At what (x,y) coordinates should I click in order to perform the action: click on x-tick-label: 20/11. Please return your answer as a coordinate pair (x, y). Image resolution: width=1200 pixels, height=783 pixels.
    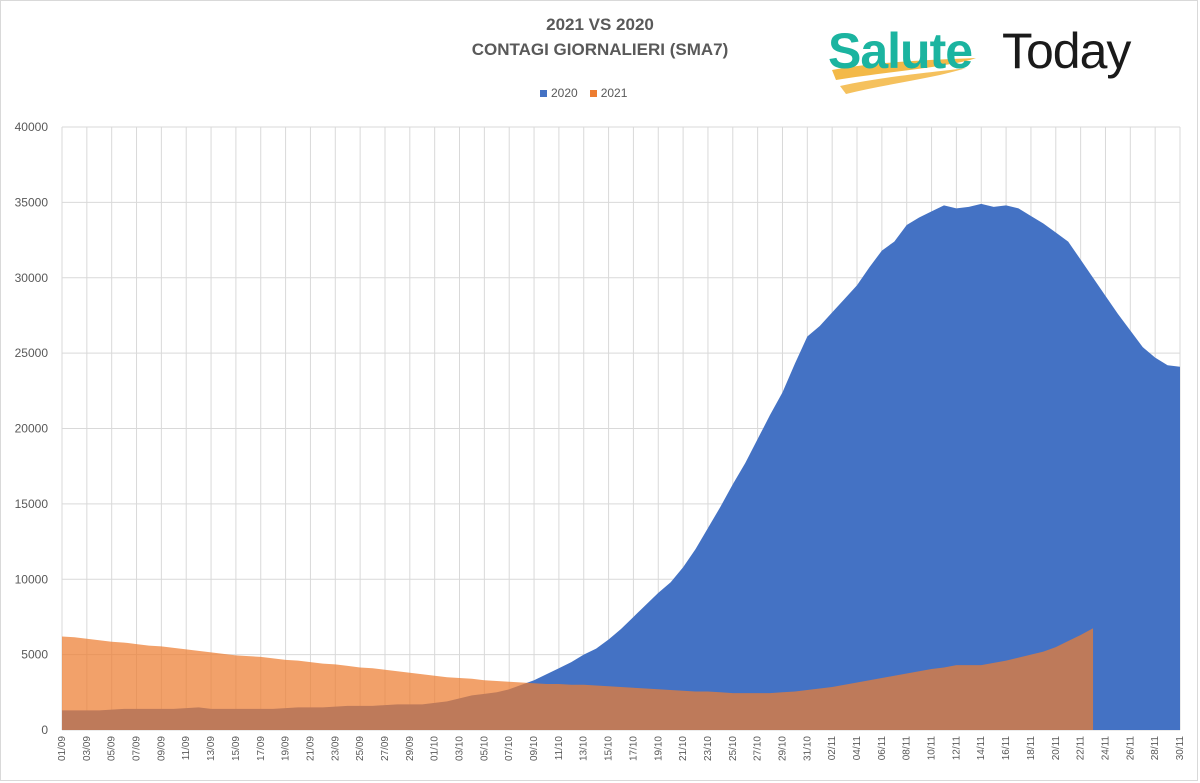
    Looking at the image, I should click on (1056, 748).